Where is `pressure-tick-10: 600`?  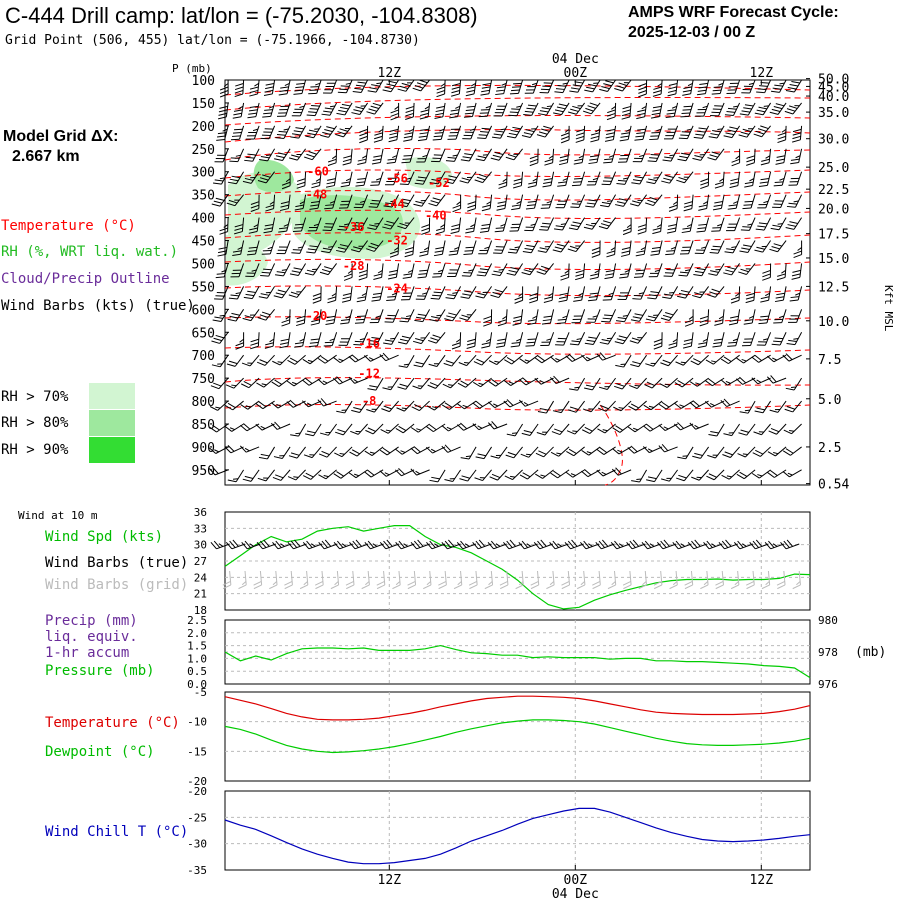 pressure-tick-10: 600 is located at coordinates (203, 310).